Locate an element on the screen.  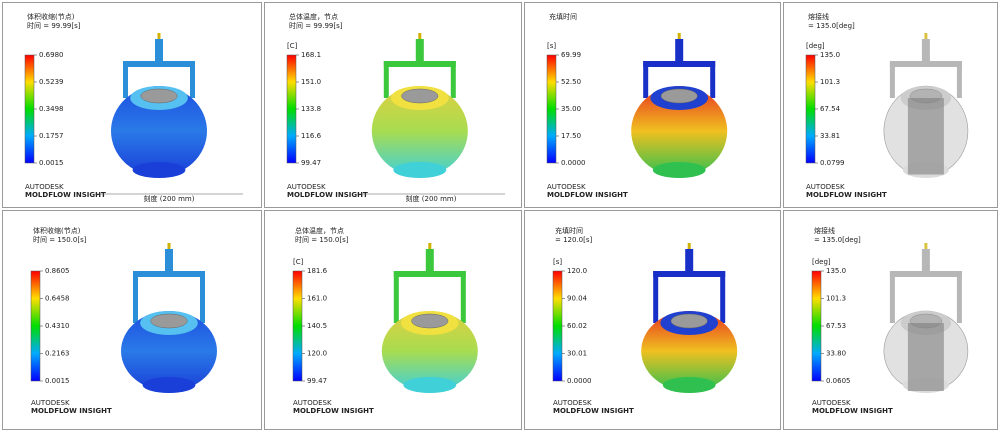
result-time: = 120.0[s] is located at coordinates (574, 240).